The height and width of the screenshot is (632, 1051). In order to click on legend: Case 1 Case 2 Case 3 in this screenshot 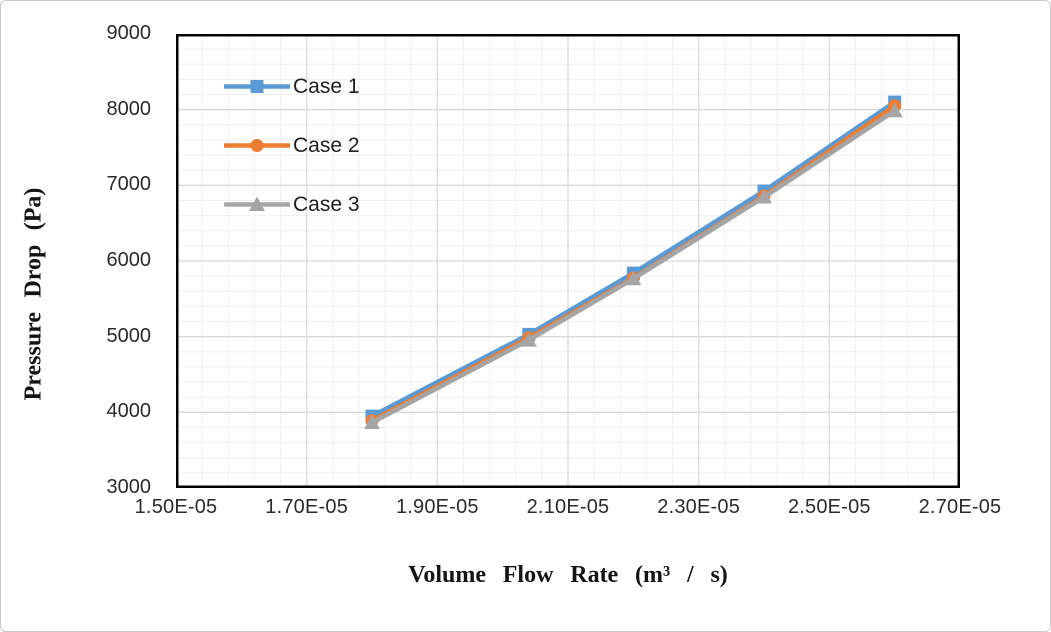, I will do `click(292, 145)`.